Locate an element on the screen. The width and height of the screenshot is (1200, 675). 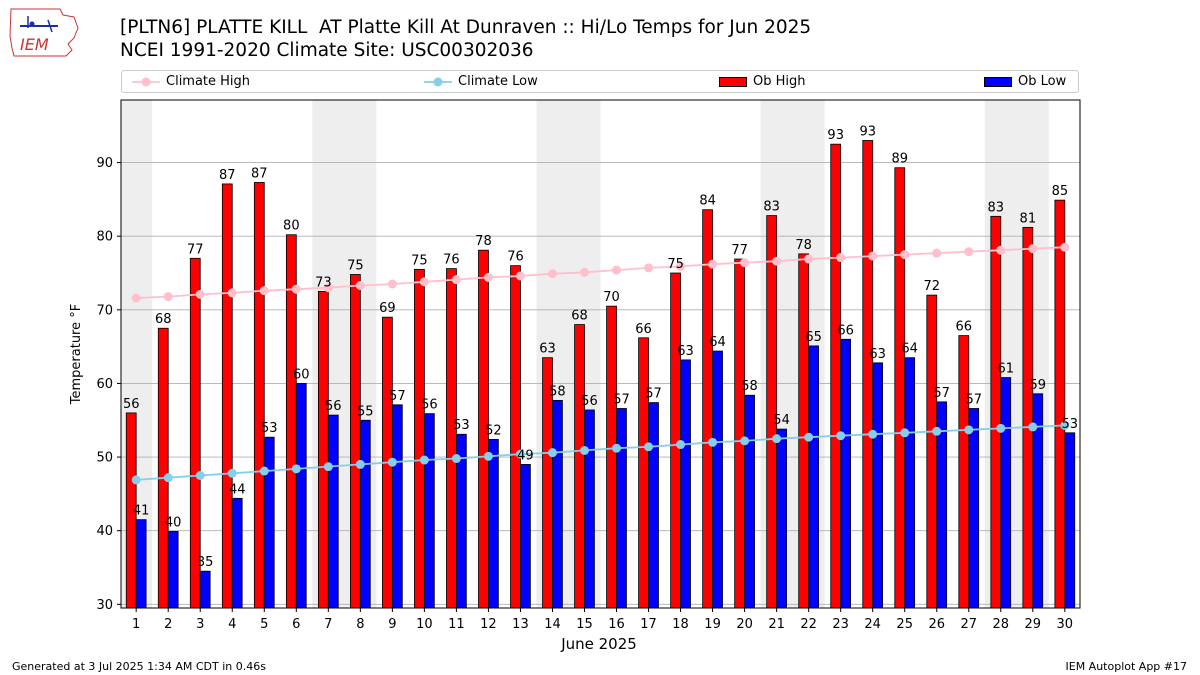
ob-low-label: 53 is located at coordinates (461, 425).